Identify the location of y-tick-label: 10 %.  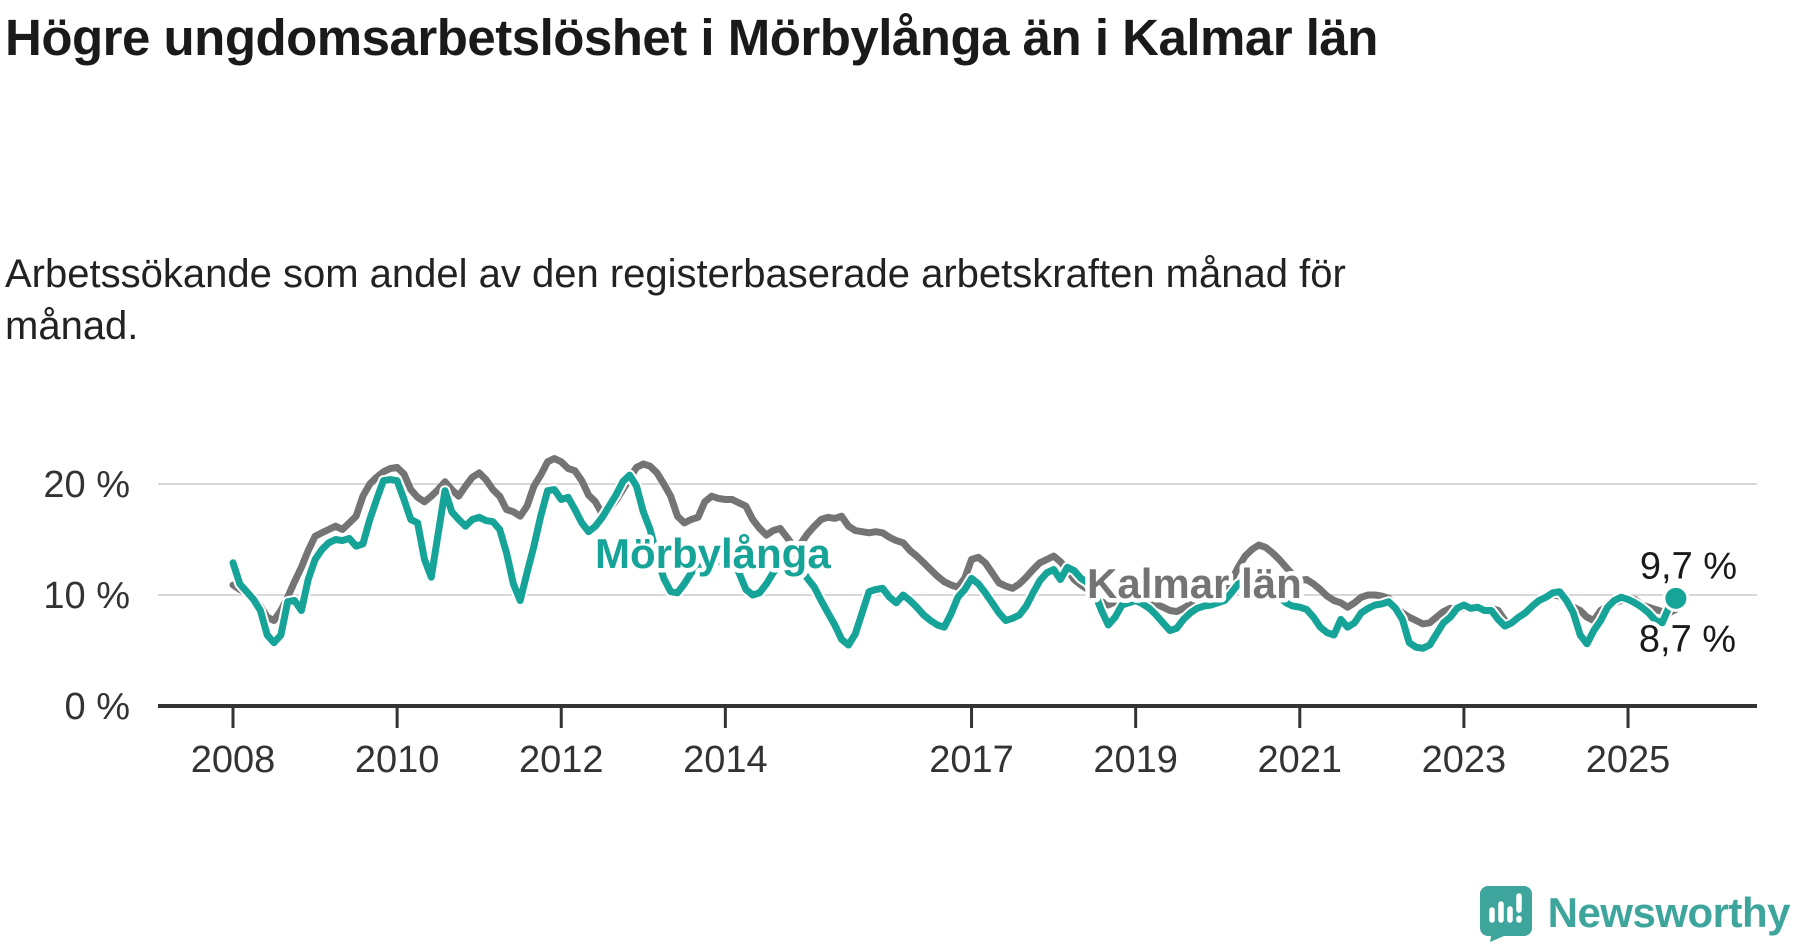
(86, 596).